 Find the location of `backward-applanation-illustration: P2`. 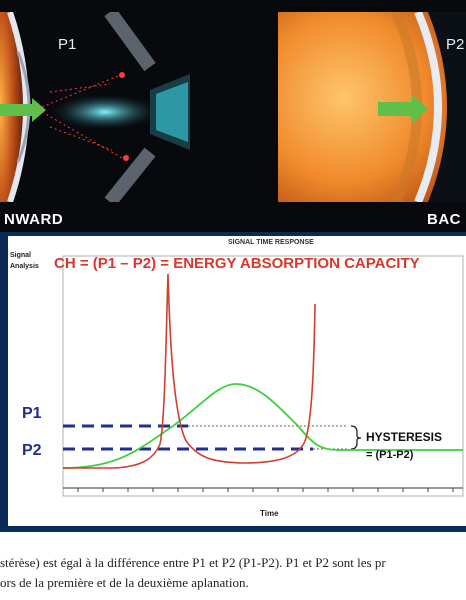

backward-applanation-illustration: P2 is located at coordinates (372, 107).